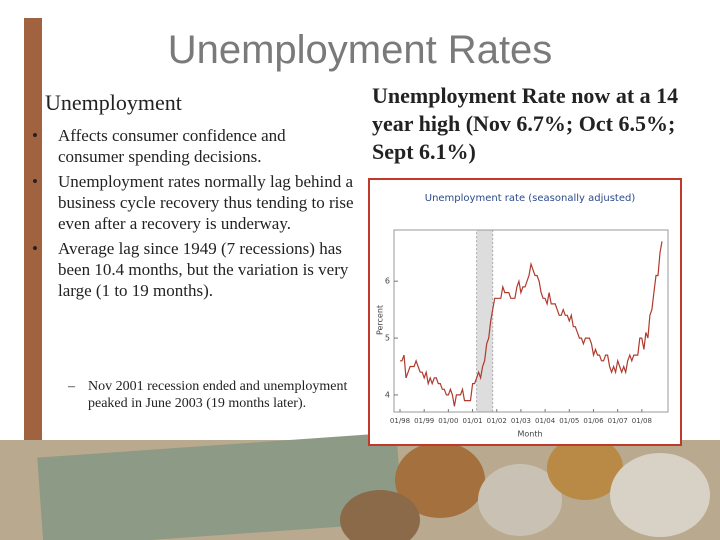 The height and width of the screenshot is (540, 720). What do you see at coordinates (497, 421) in the screenshot?
I see `x-tick-label: 01/02` at bounding box center [497, 421].